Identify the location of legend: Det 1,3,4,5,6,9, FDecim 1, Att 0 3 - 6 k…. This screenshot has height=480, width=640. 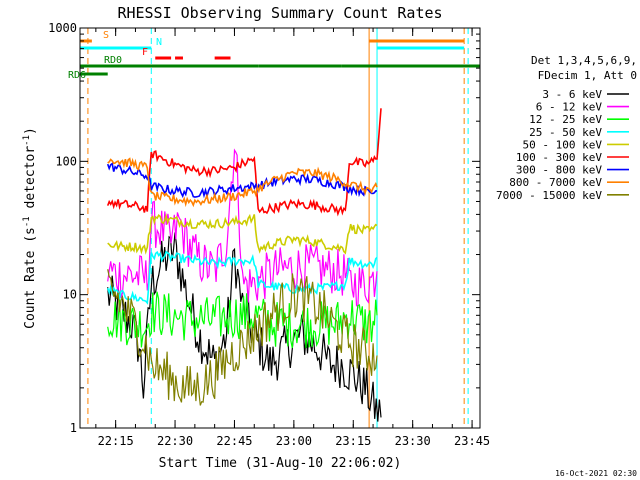
(566, 128).